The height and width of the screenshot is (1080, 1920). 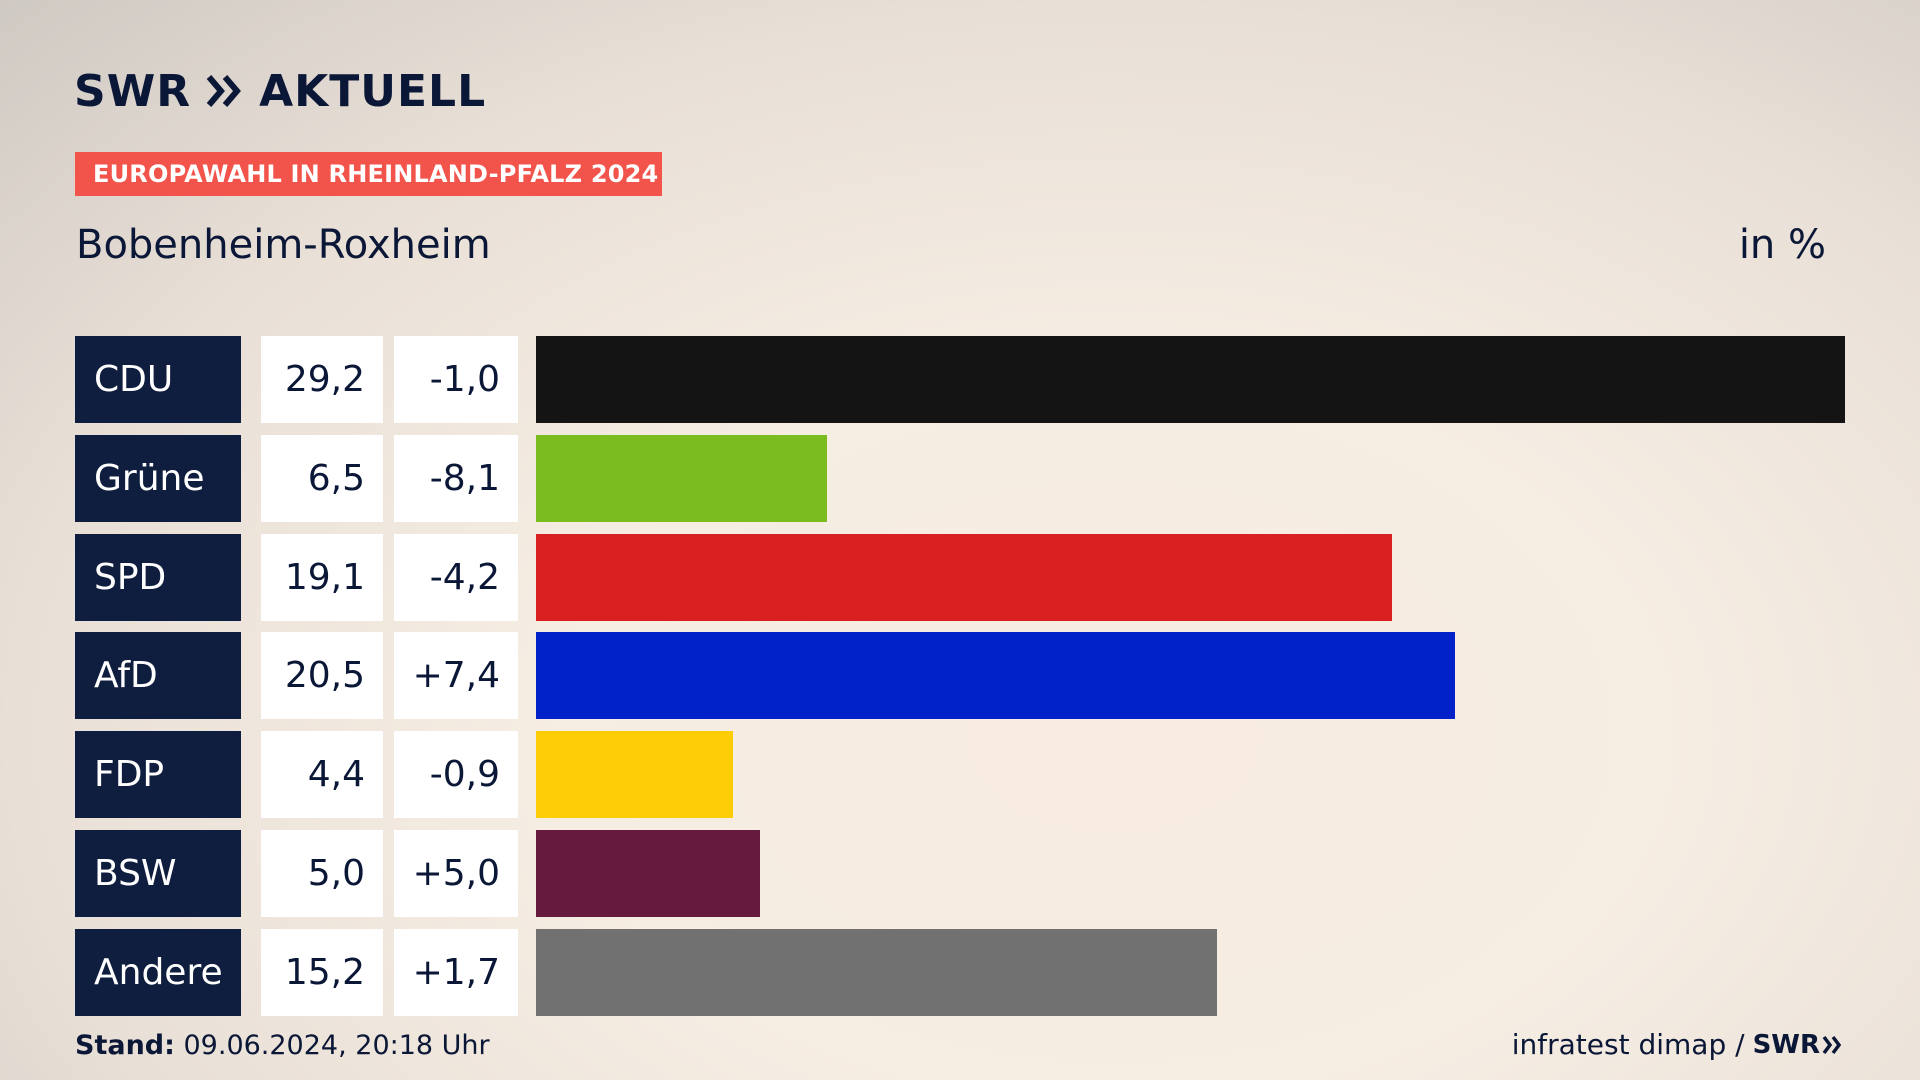 What do you see at coordinates (158, 676) in the screenshot?
I see `party-label: AfD` at bounding box center [158, 676].